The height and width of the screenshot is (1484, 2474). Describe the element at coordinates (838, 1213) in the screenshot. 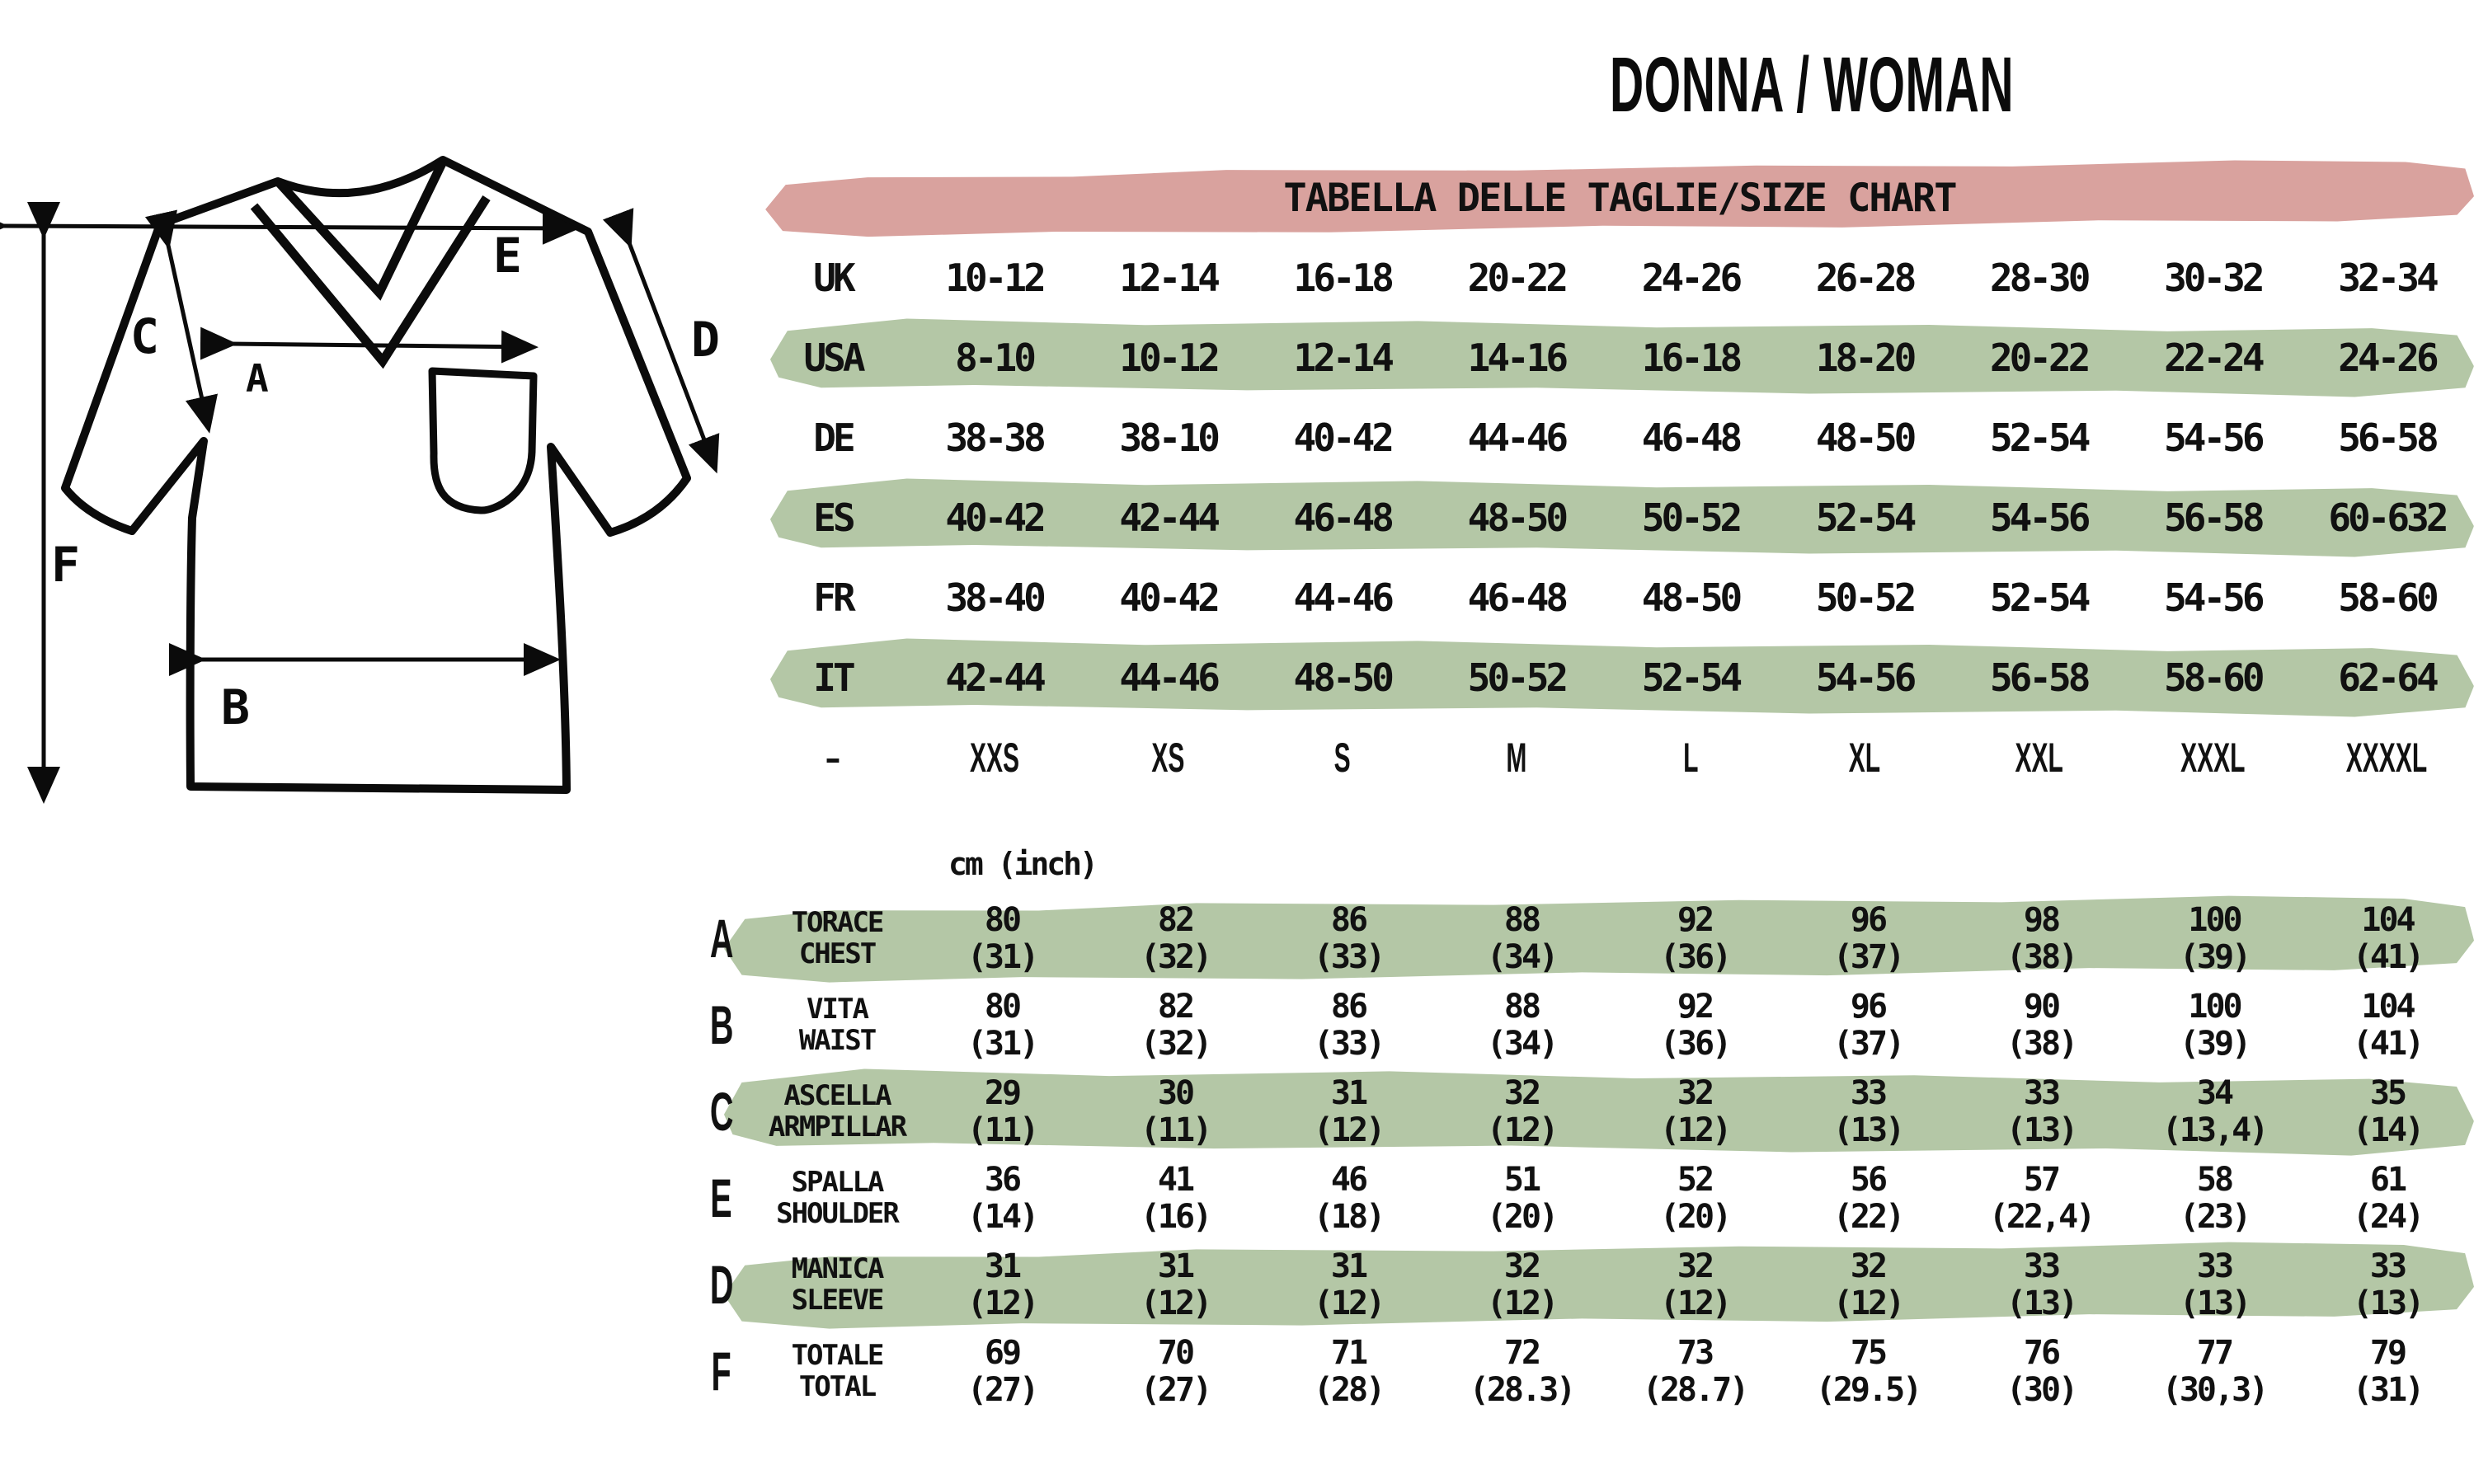

I see `measure-label-en: SHOULDER` at that location.